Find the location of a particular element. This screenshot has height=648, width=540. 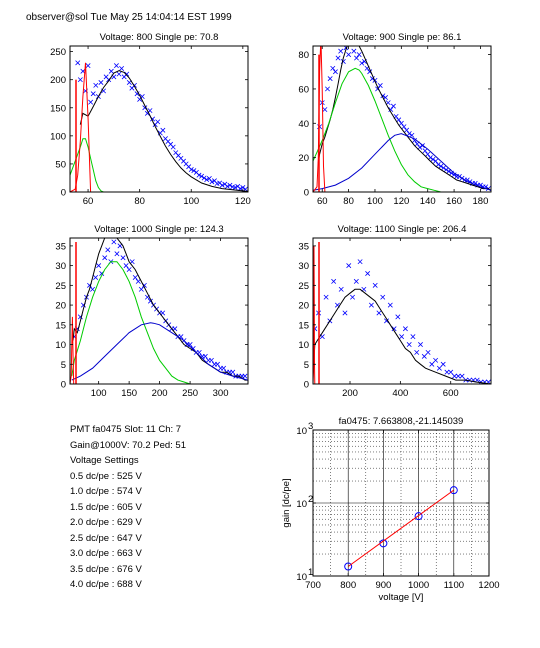

voltage-setting: 3.0 dc/pe : 663 V is located at coordinates (106, 553).